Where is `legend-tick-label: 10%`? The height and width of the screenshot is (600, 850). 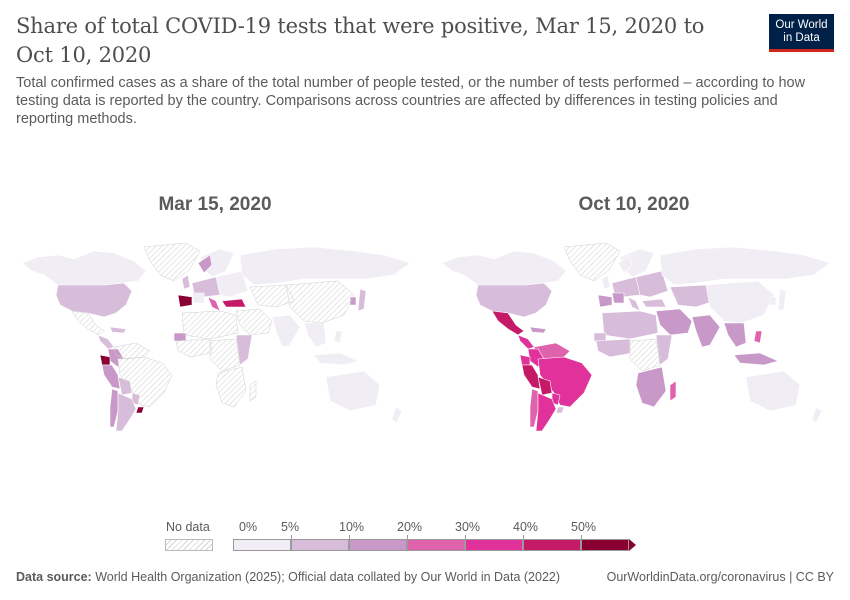
legend-tick-label: 10% is located at coordinates (352, 527).